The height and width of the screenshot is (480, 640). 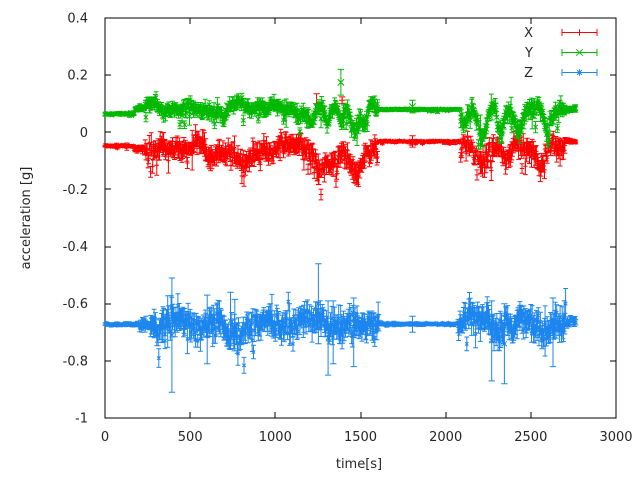 I want to click on legend-sample-Z, so click(x=579, y=72).